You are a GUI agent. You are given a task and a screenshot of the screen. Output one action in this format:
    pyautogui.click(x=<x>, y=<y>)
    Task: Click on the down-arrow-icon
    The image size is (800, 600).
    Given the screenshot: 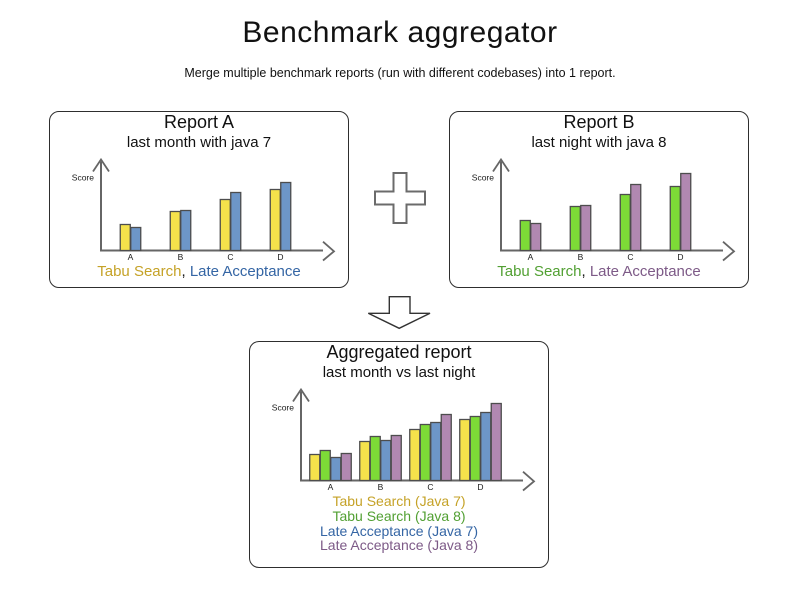 What is the action you would take?
    pyautogui.click(x=399, y=313)
    